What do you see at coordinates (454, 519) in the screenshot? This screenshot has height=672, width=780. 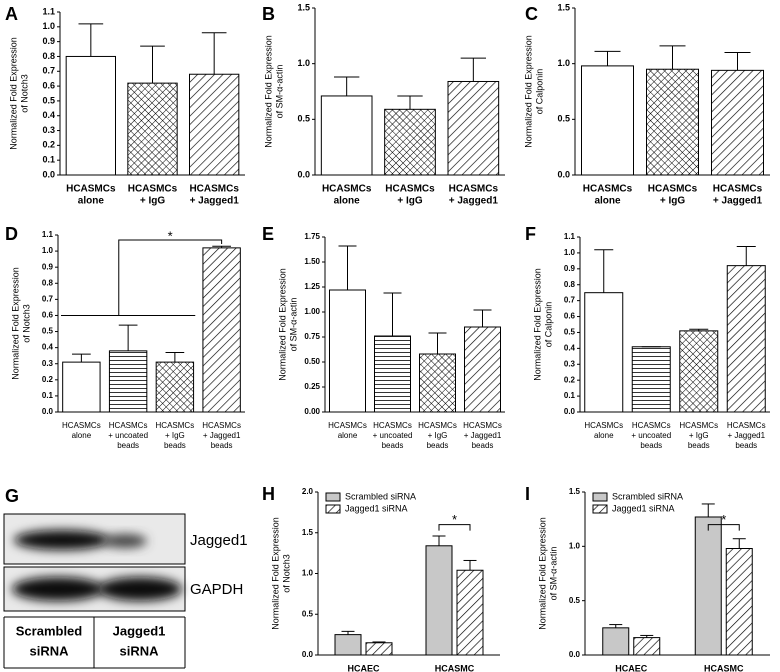 I see `annotation: *` at bounding box center [454, 519].